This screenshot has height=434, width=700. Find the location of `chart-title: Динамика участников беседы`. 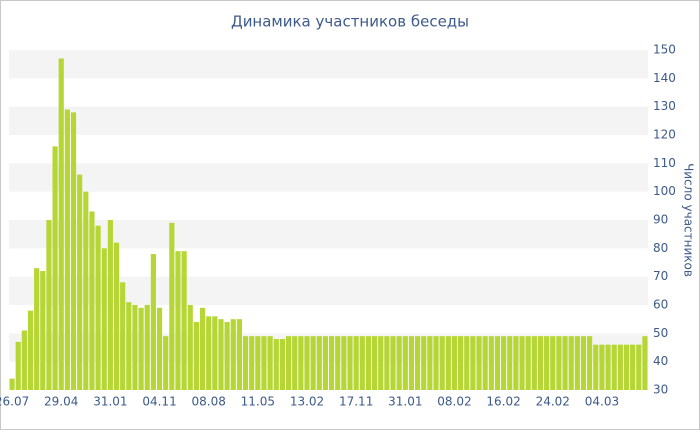

chart-title: Динамика участников беседы is located at coordinates (350, 22).